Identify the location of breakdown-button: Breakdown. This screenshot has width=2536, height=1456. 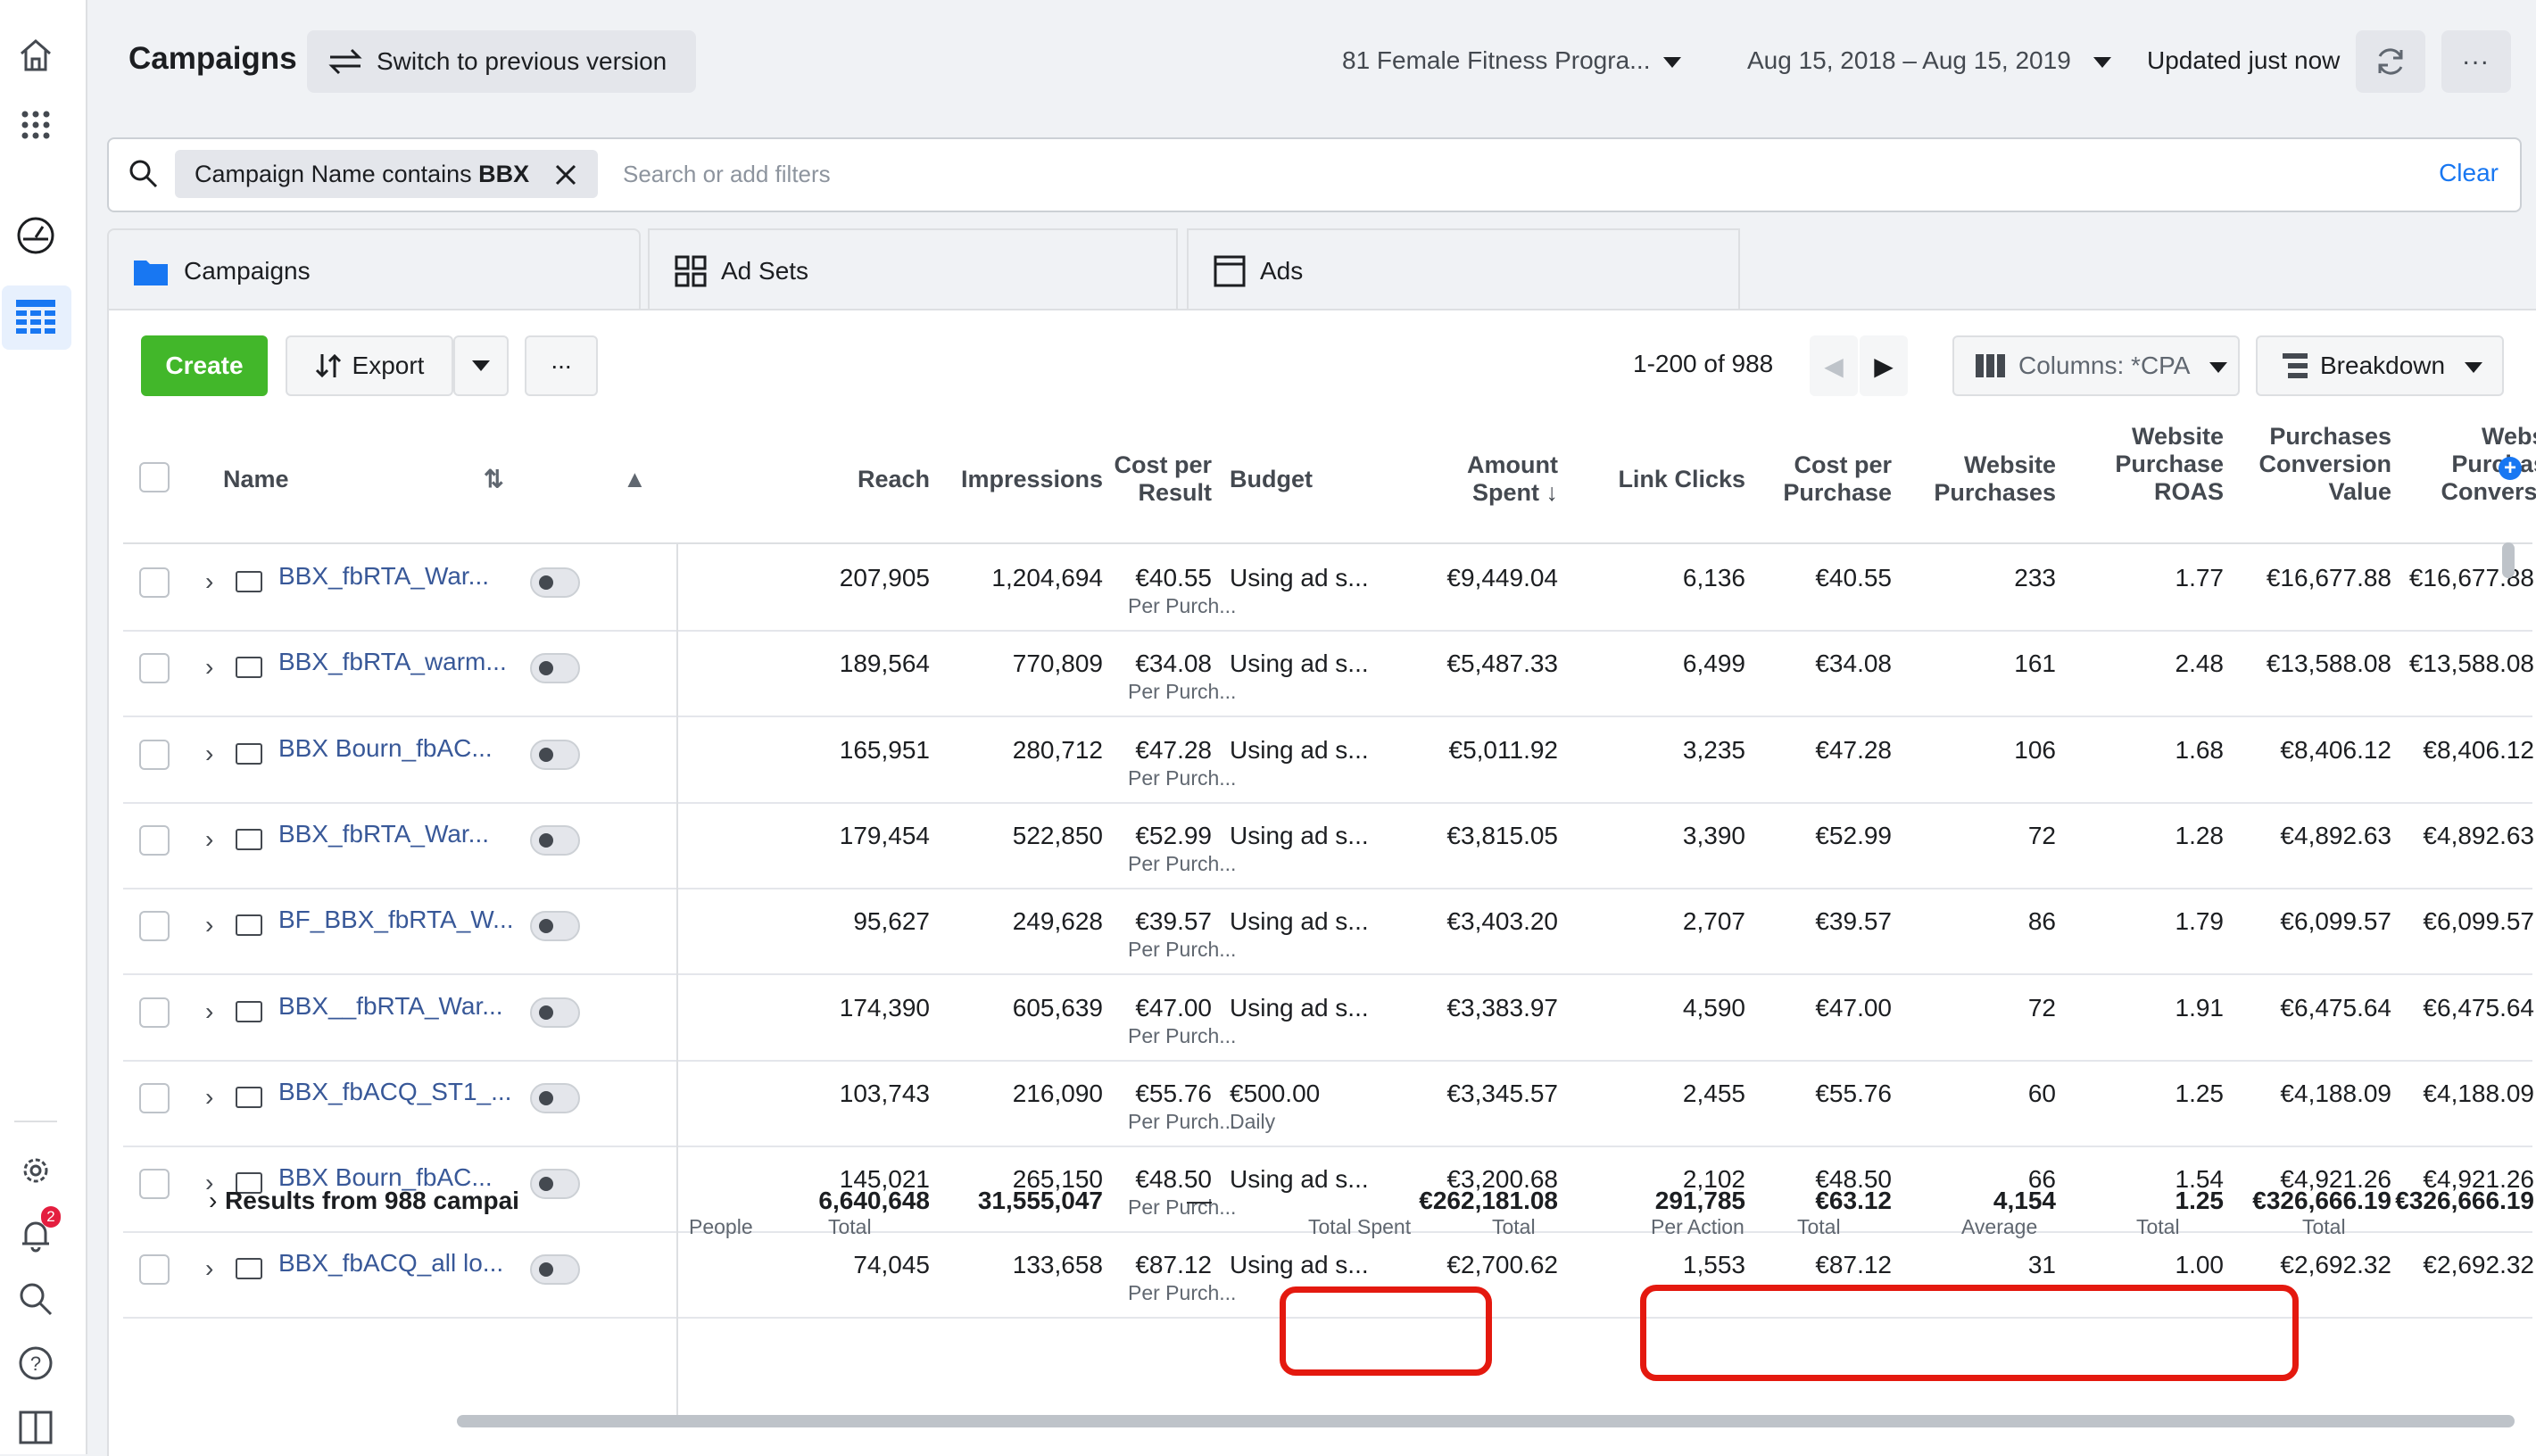
(2380, 366).